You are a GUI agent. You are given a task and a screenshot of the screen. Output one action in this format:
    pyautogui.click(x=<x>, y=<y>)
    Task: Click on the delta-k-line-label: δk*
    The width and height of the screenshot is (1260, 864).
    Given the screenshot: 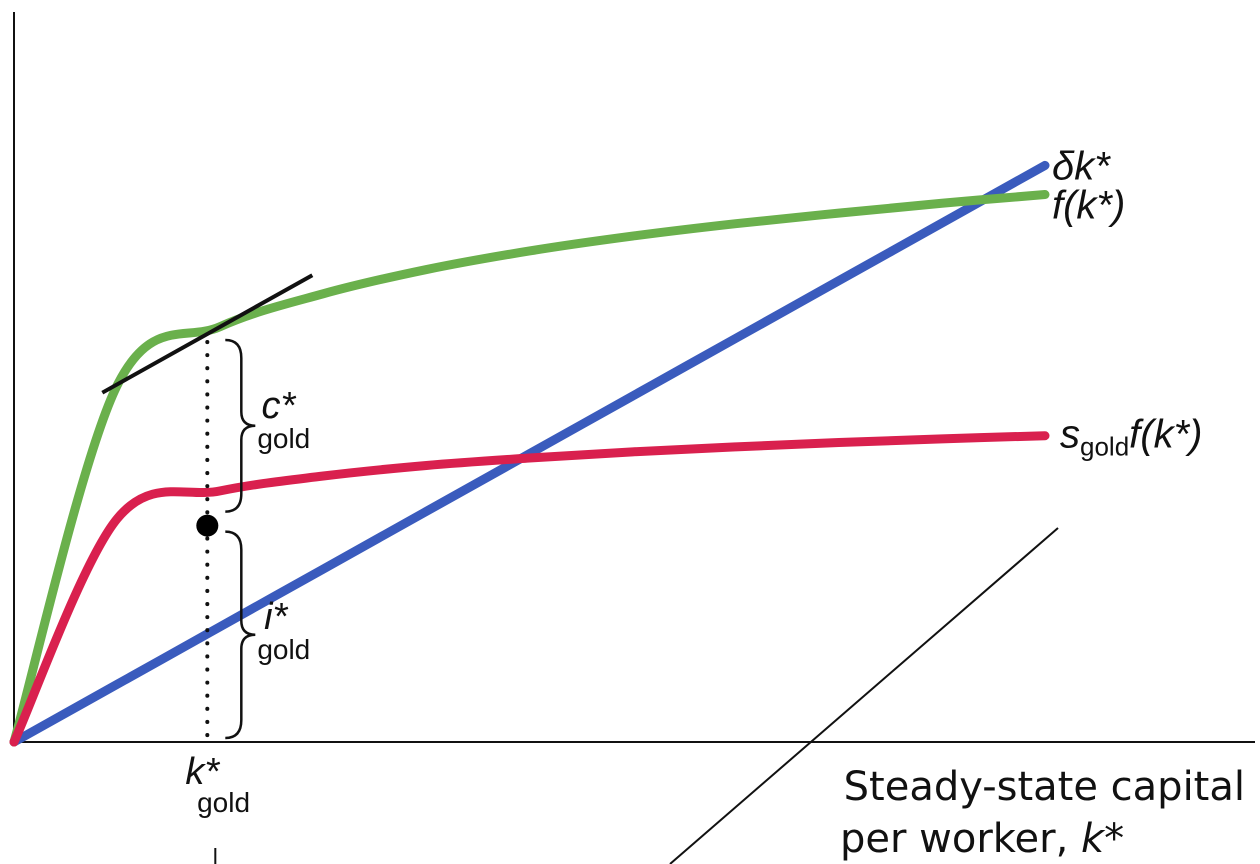 What is the action you would take?
    pyautogui.click(x=1081, y=166)
    